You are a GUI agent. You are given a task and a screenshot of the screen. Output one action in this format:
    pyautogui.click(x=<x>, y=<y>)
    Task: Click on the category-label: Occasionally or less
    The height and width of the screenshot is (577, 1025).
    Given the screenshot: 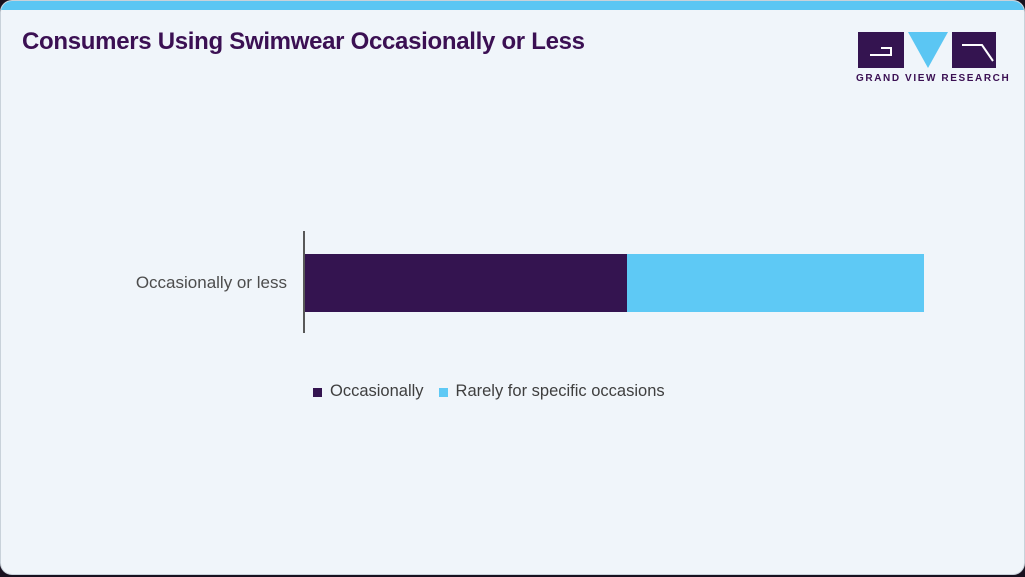 What is the action you would take?
    pyautogui.click(x=211, y=282)
    